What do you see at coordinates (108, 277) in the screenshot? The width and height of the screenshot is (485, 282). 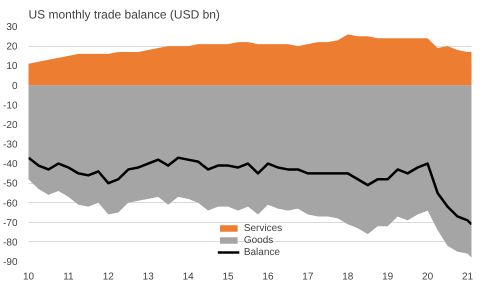 I see `x-tick-label: 12` at bounding box center [108, 277].